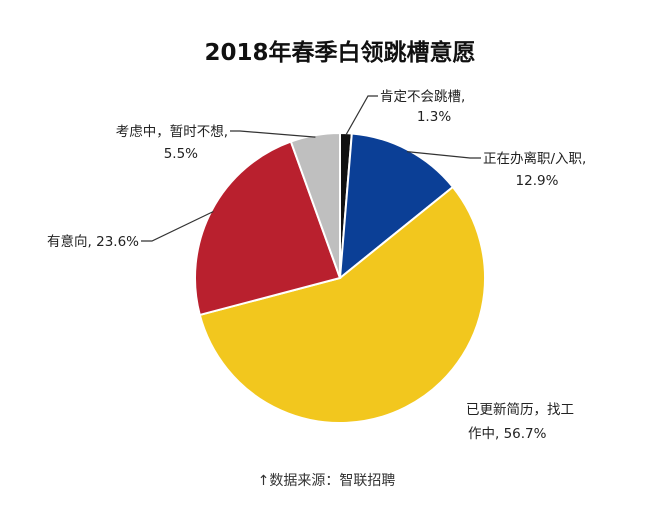 The width and height of the screenshot is (653, 509). I want to click on data-source-note: ↑数据来源：智联招聘, so click(326, 481).